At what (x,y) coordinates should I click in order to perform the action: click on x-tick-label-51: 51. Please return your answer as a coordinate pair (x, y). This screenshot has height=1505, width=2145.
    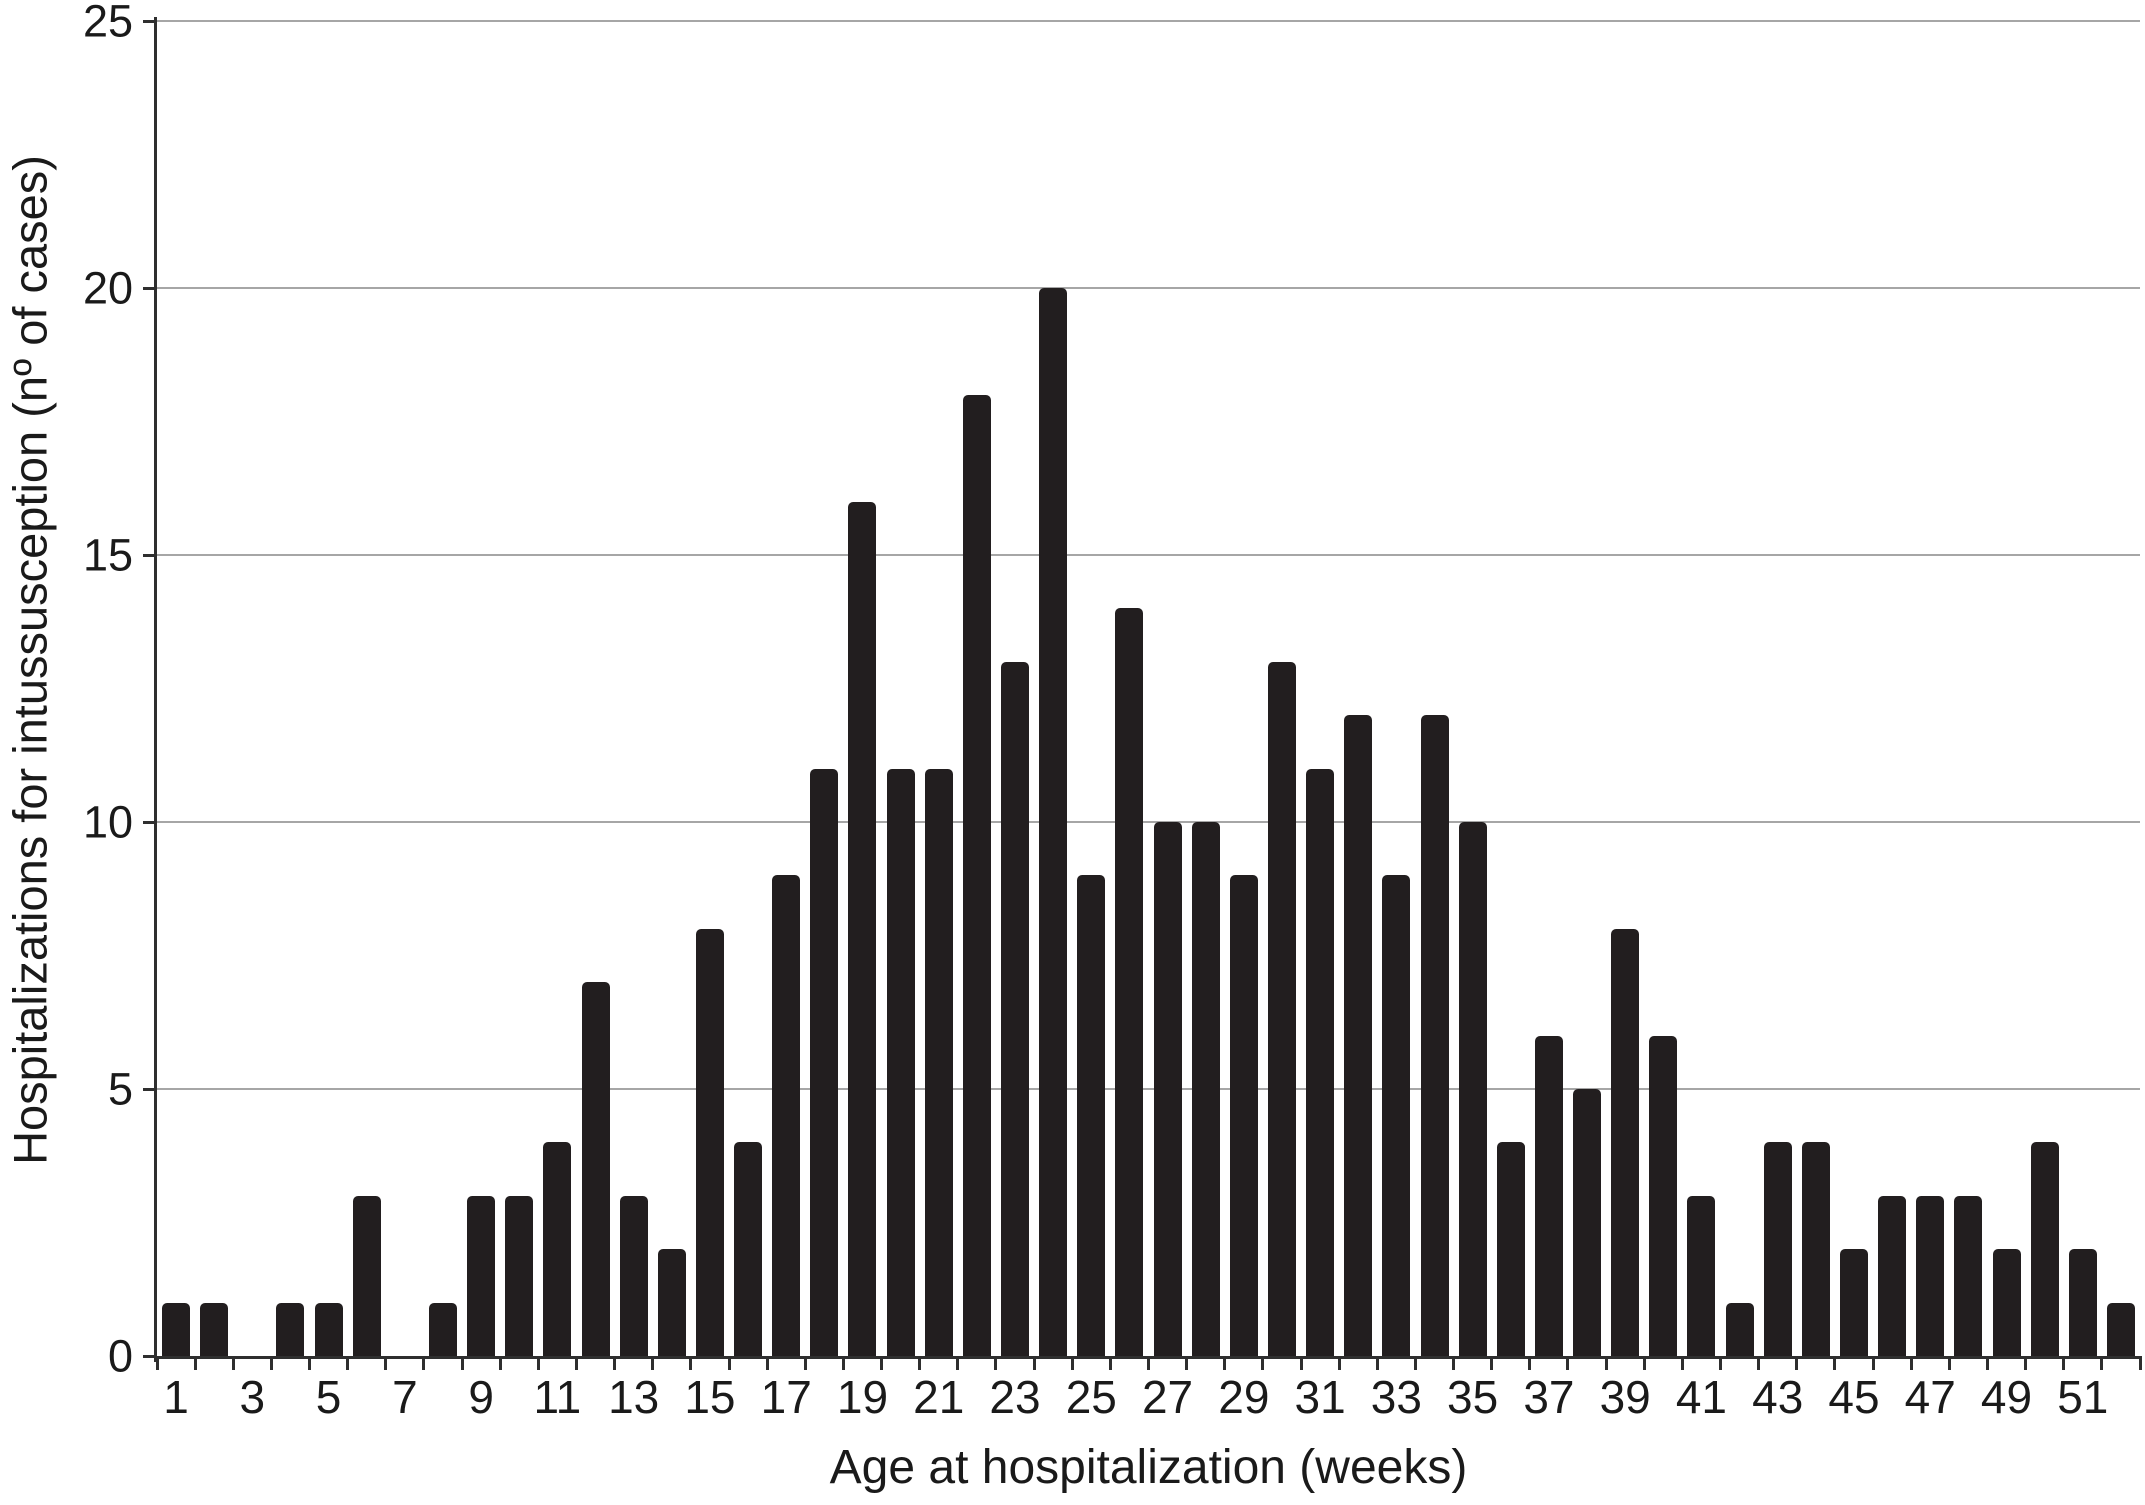
    Looking at the image, I should click on (2083, 1397).